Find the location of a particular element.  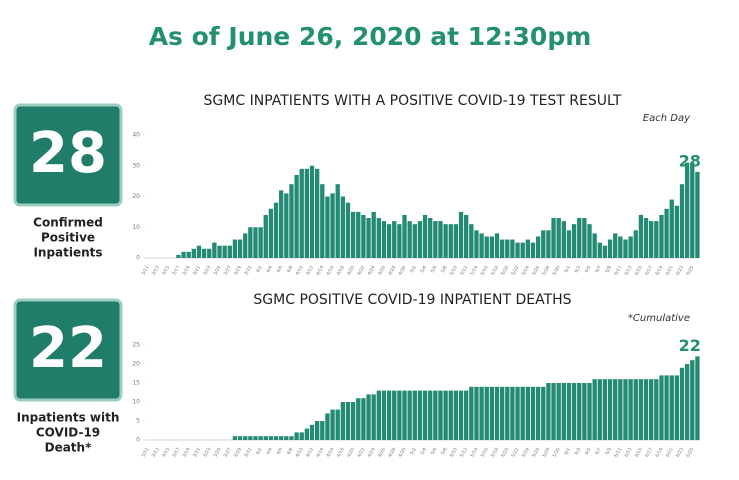

y-tick-label: 20 is located at coordinates (136, 364).